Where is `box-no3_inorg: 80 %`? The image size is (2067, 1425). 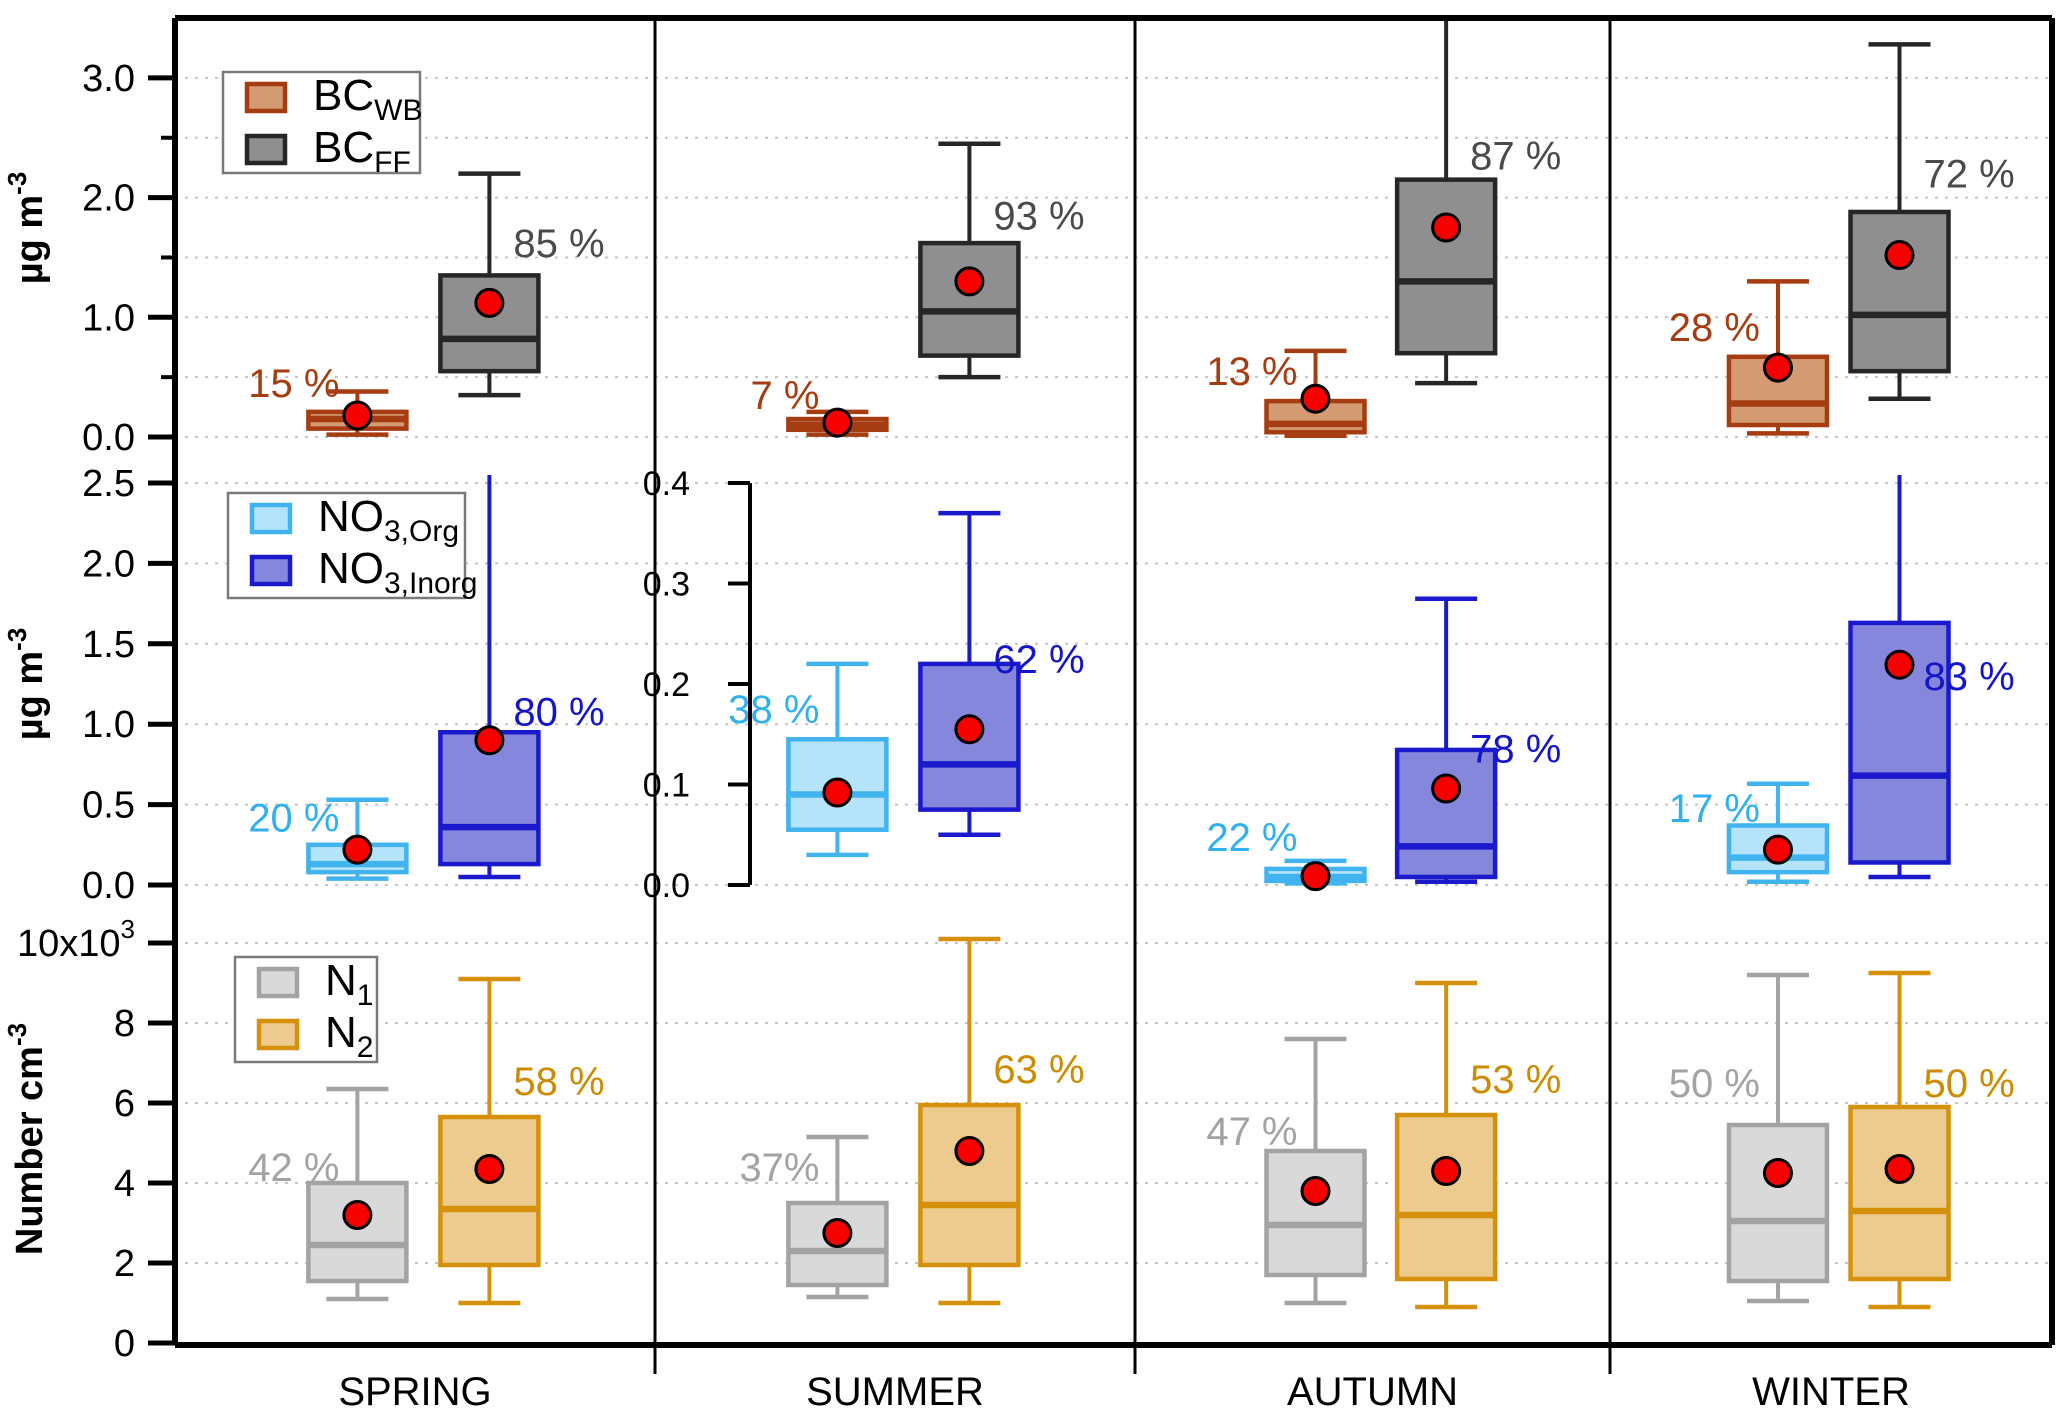
box-no3_inorg: 80 % is located at coordinates (521, 677).